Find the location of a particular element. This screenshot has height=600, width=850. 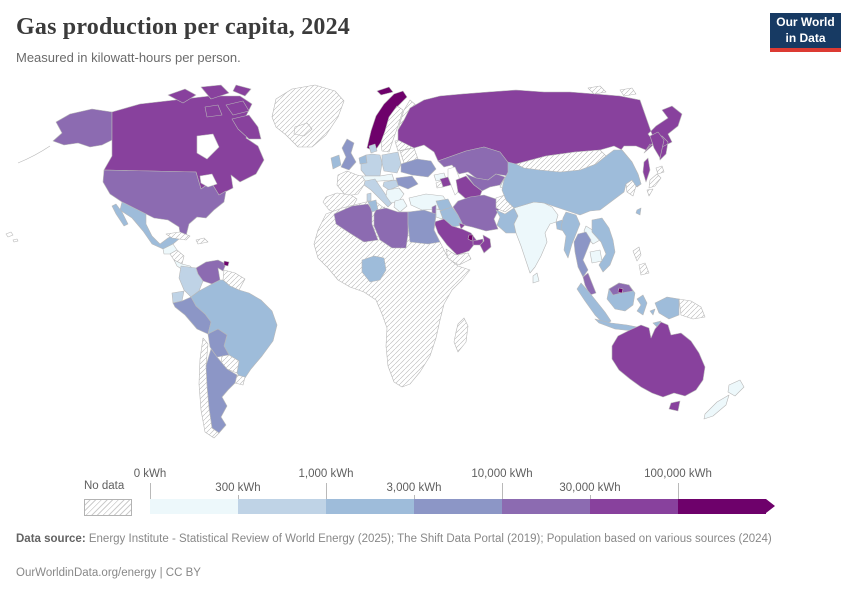

country-iceland is located at coordinates (303, 129).